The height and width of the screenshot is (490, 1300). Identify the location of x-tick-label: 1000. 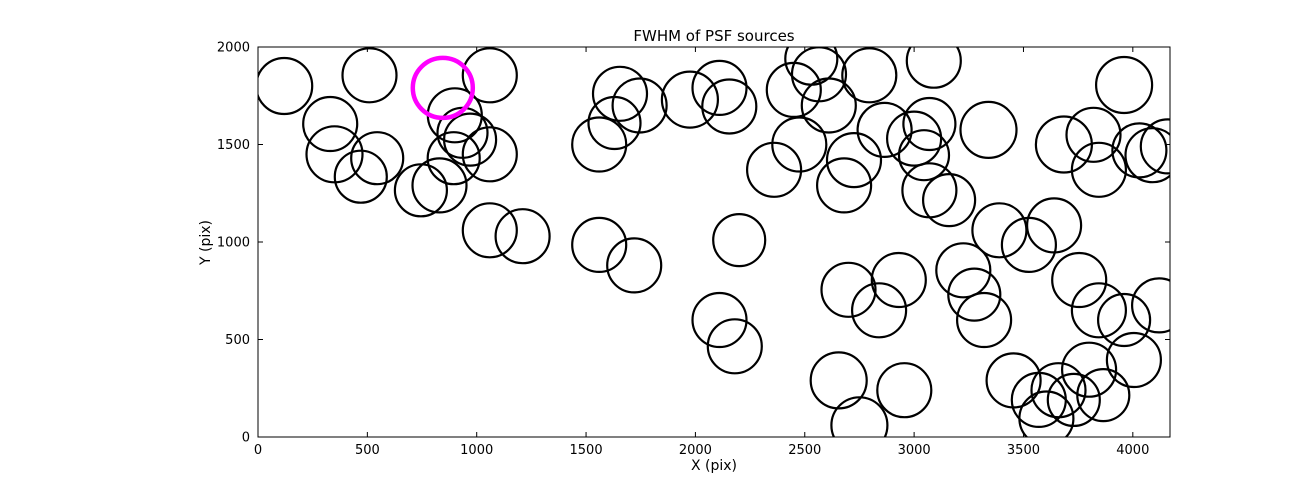
(476, 450).